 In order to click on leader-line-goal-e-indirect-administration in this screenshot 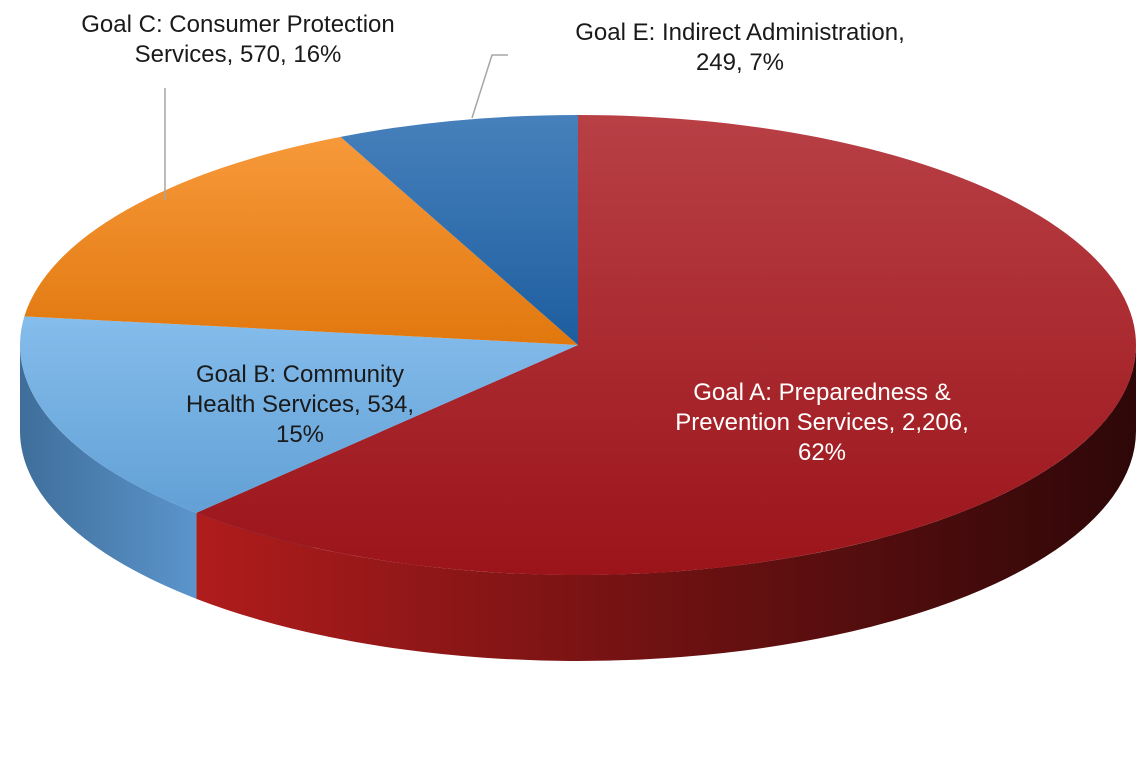, I will do `click(489, 86)`.